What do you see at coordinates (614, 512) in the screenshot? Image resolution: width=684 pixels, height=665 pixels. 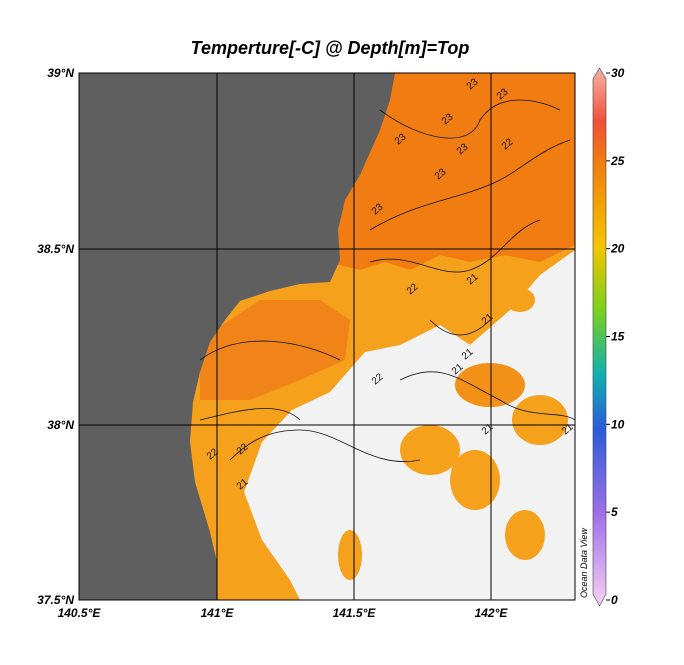 I see `colorbar-label: 5` at bounding box center [614, 512].